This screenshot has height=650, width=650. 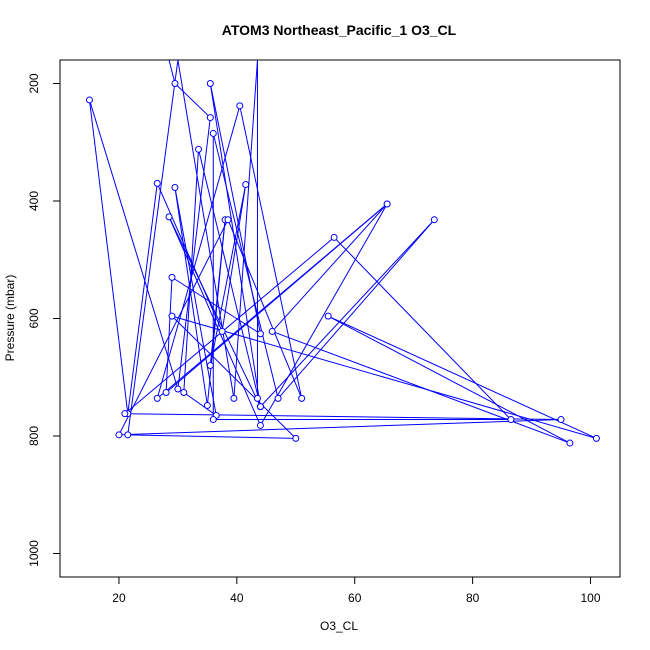 What do you see at coordinates (34, 318) in the screenshot?
I see `y-tick-label: 600` at bounding box center [34, 318].